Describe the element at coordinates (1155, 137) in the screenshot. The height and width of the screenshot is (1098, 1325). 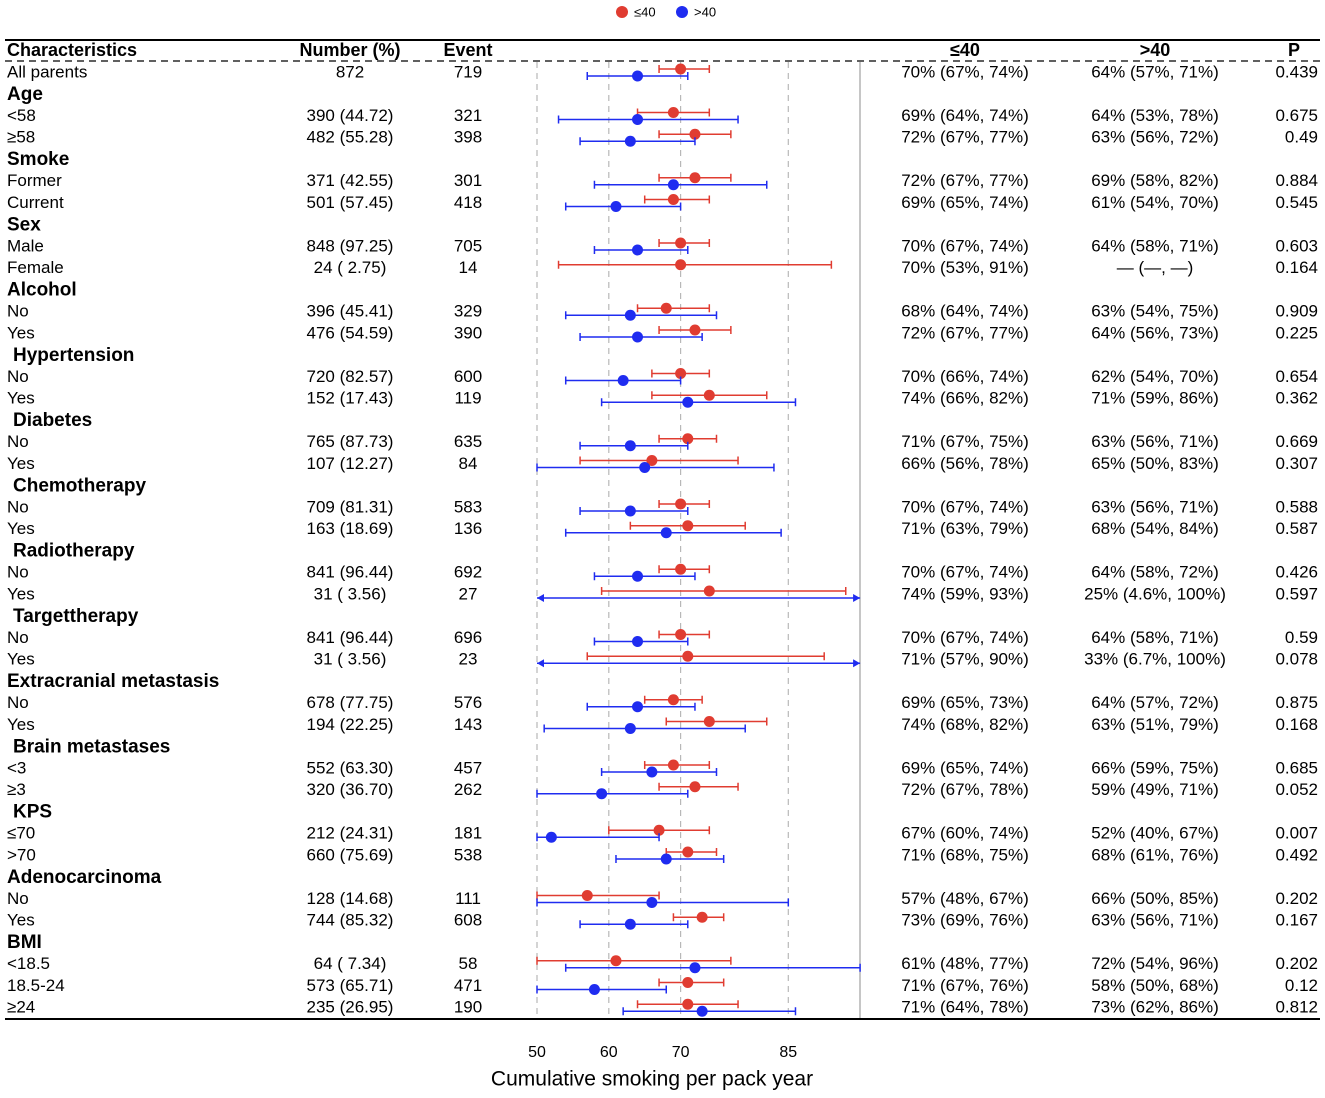
I see `row-gt40-estimate: 63% (56%, 72%)` at that location.